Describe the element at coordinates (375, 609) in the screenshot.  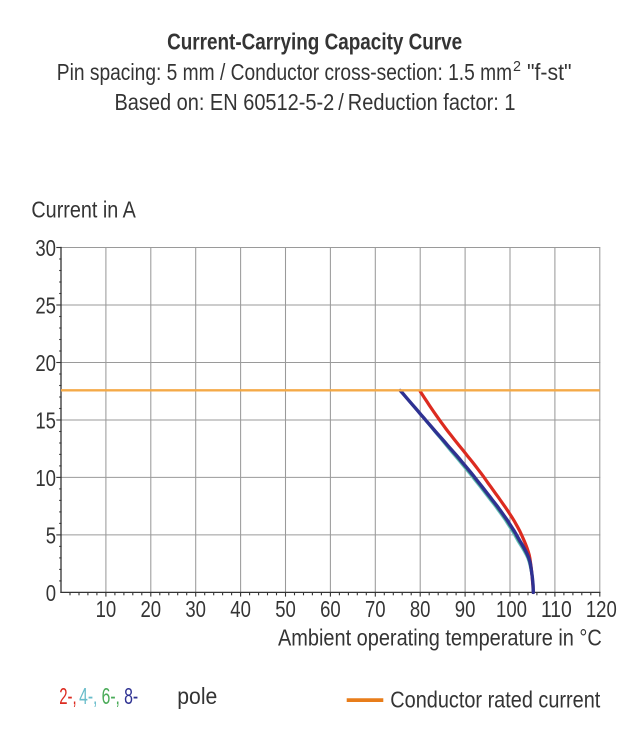
I see `svg-text: 70` at that location.